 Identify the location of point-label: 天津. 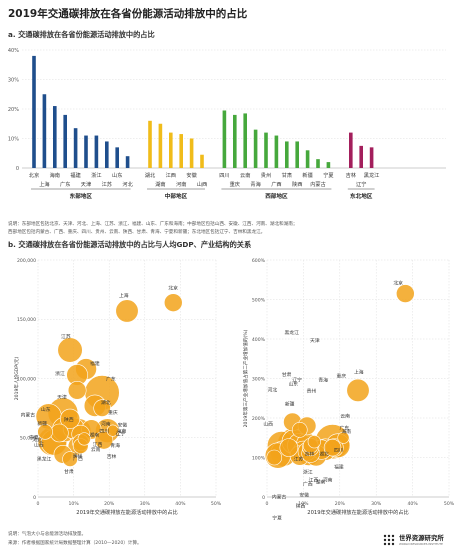
(315, 340).